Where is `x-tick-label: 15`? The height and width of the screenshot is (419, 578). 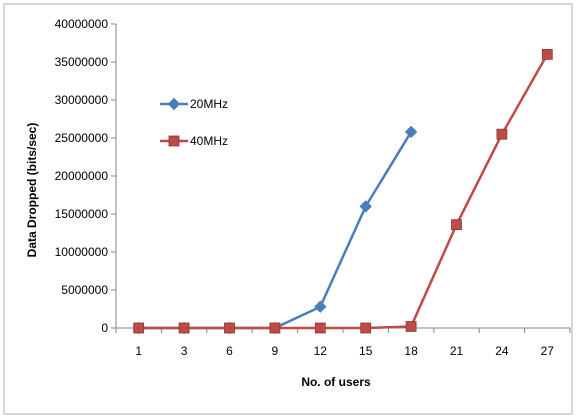 x-tick-label: 15 is located at coordinates (366, 351).